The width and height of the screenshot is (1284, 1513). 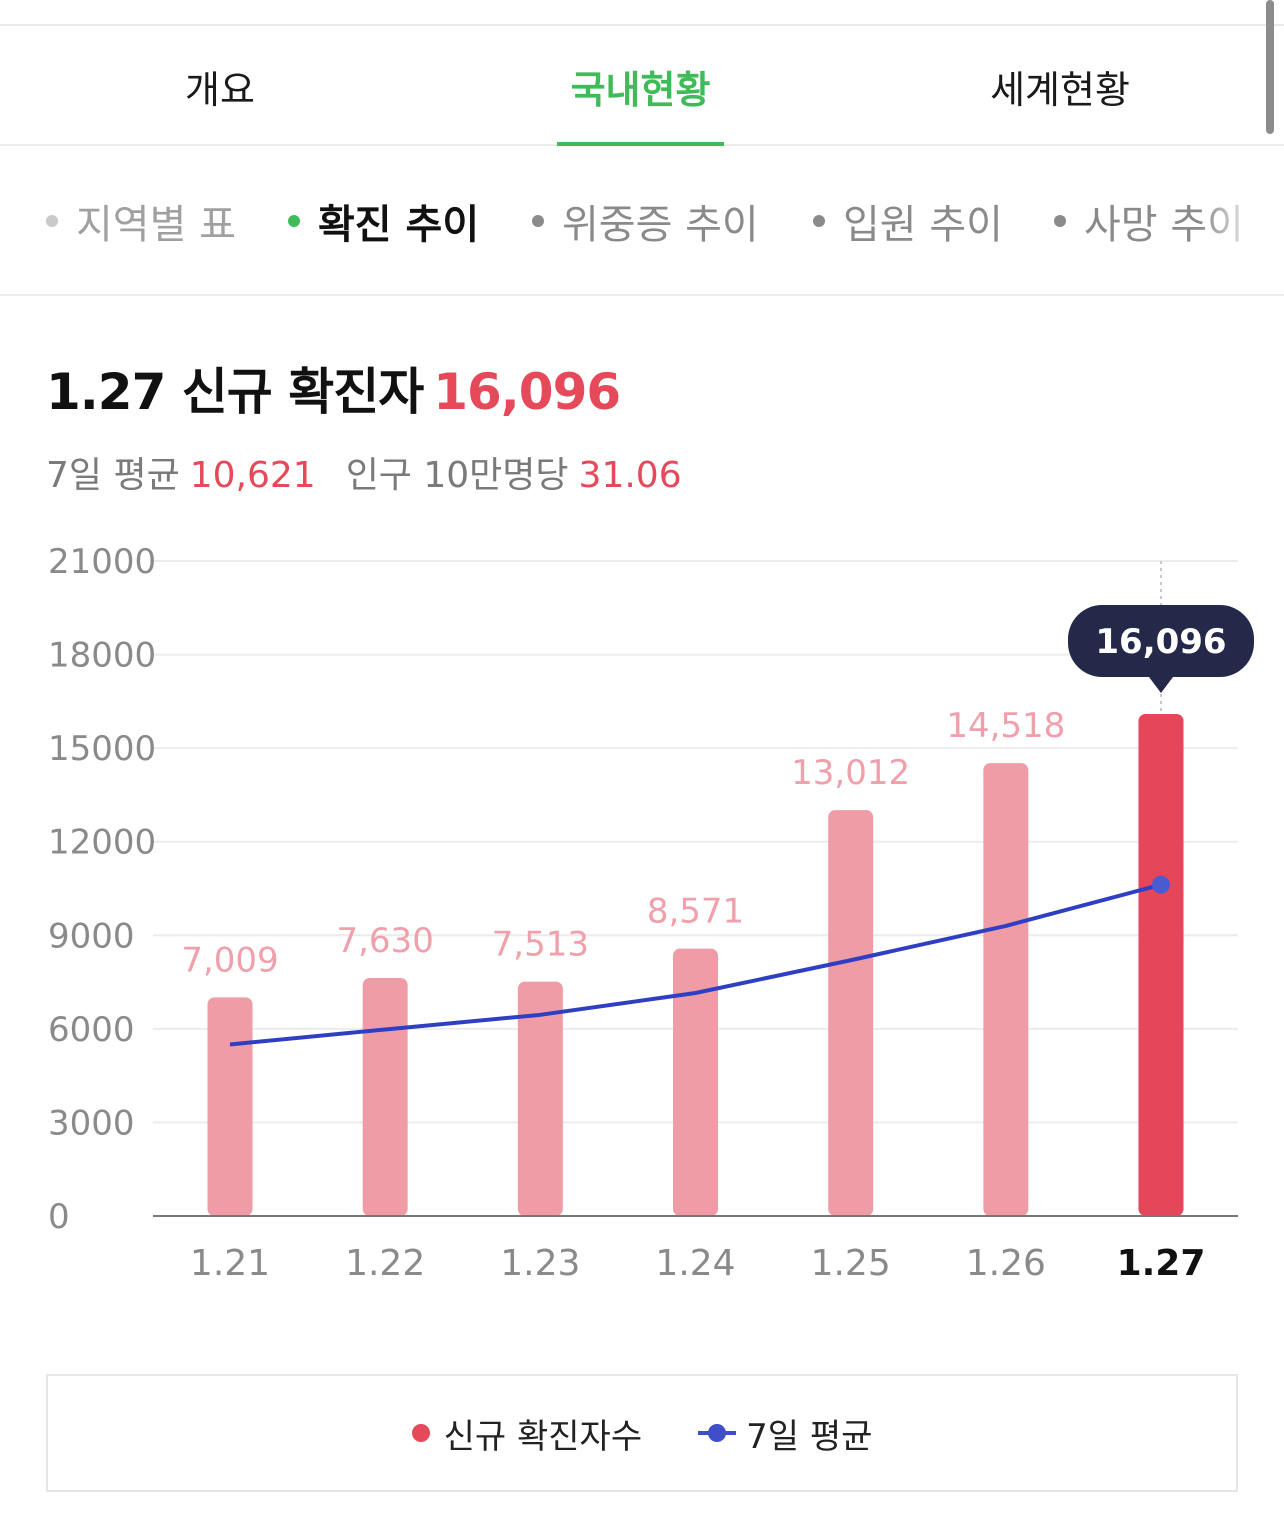 I want to click on chart-legend: 신규 확진자수 7일 평균, so click(x=642, y=1433).